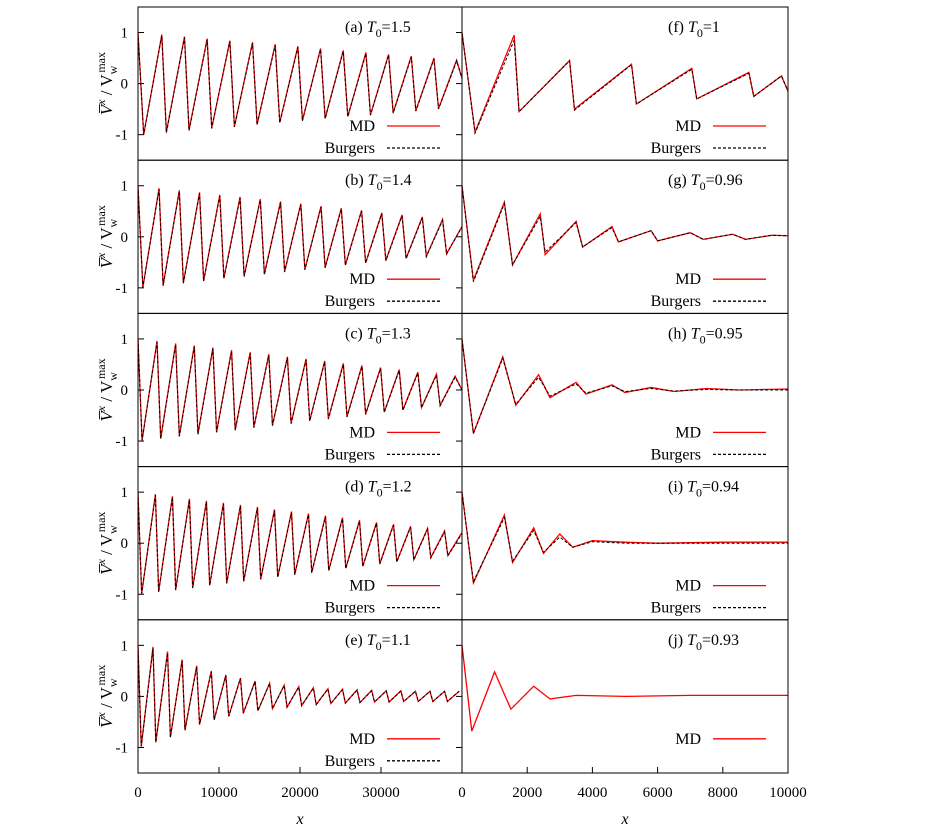 The width and height of the screenshot is (926, 832). I want to click on title-part: (e), so click(356, 640).